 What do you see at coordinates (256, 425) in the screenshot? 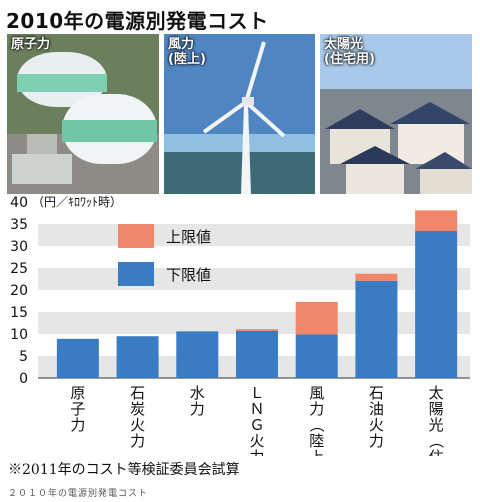
I see `x-tick-label-char: Ｇ` at bounding box center [256, 425].